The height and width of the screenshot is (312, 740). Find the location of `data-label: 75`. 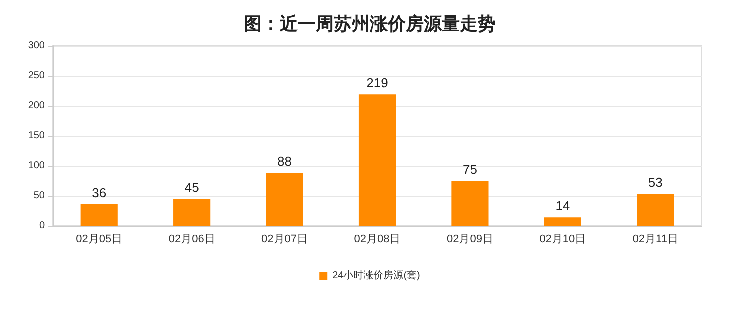

data-label: 75 is located at coordinates (470, 169).